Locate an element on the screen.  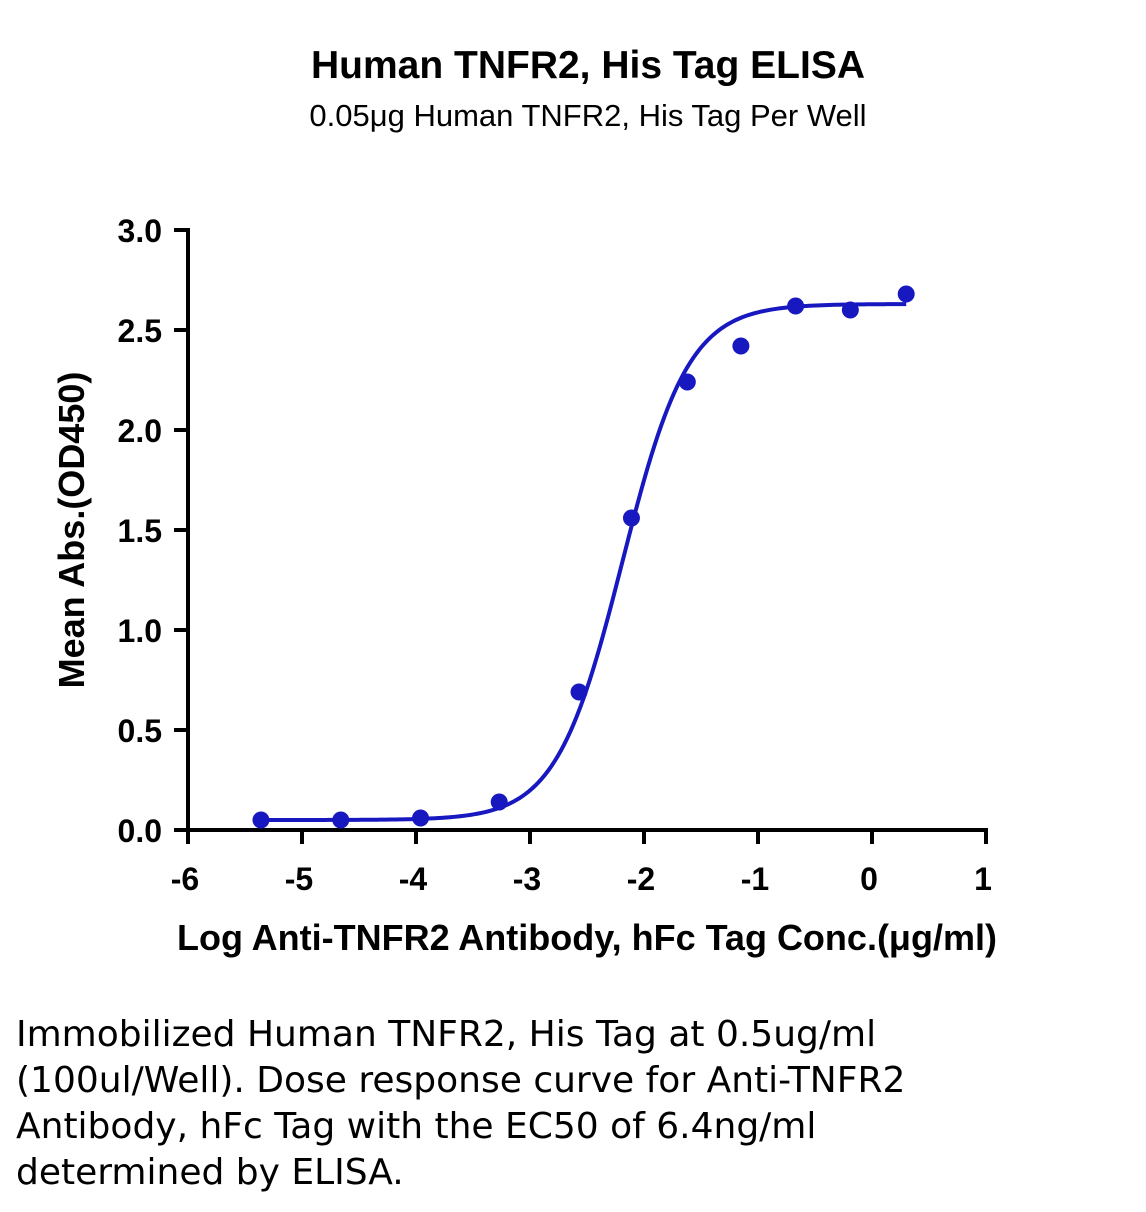
x-tick-label: 1 is located at coordinates (983, 879).